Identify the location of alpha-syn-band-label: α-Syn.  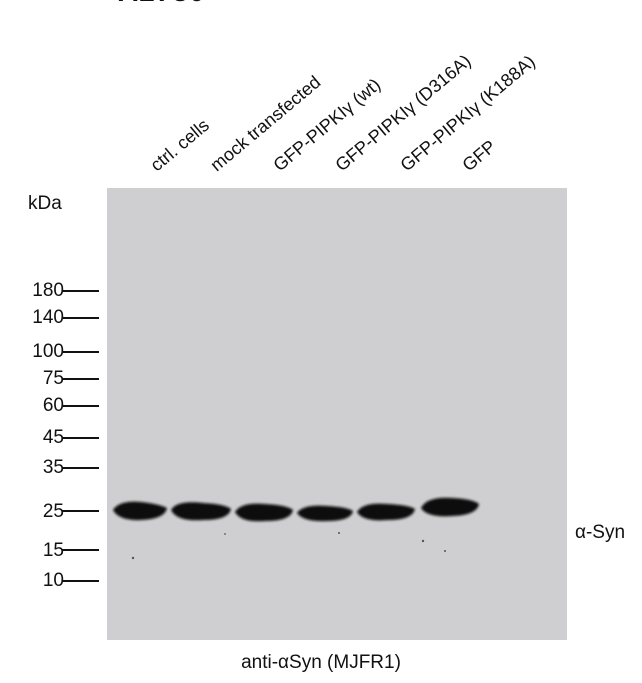
(600, 532).